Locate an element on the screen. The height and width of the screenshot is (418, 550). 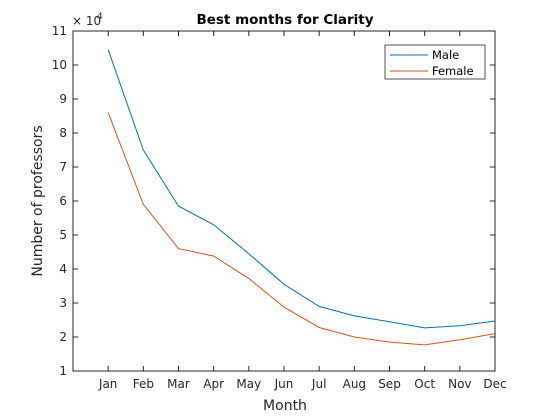
legend-box is located at coordinates (435, 62).